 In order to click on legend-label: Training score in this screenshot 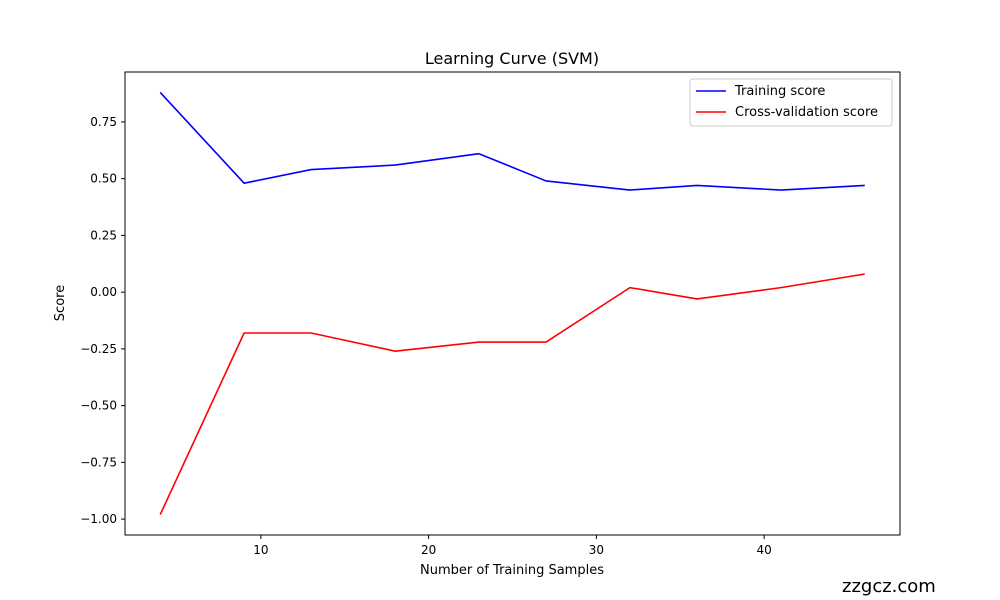, I will do `click(779, 91)`.